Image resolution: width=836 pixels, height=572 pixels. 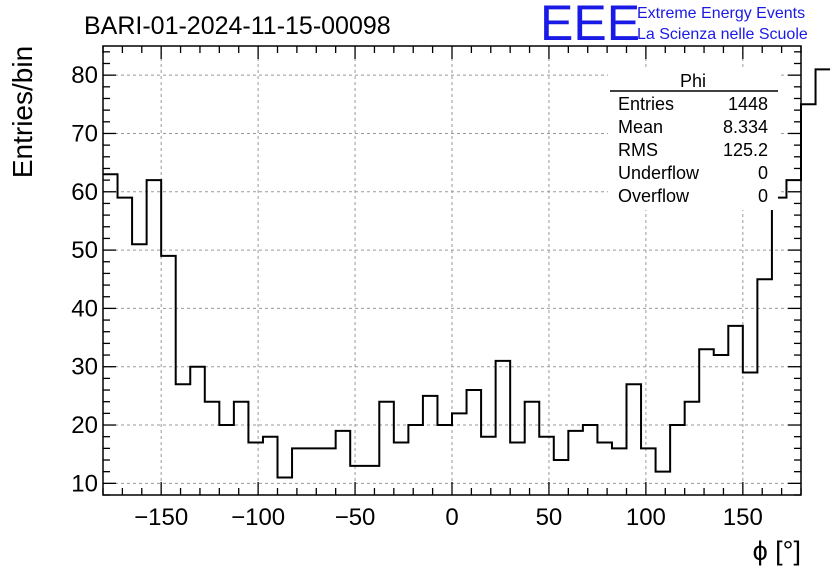 I want to click on y-tick-label: 20, so click(x=84, y=425).